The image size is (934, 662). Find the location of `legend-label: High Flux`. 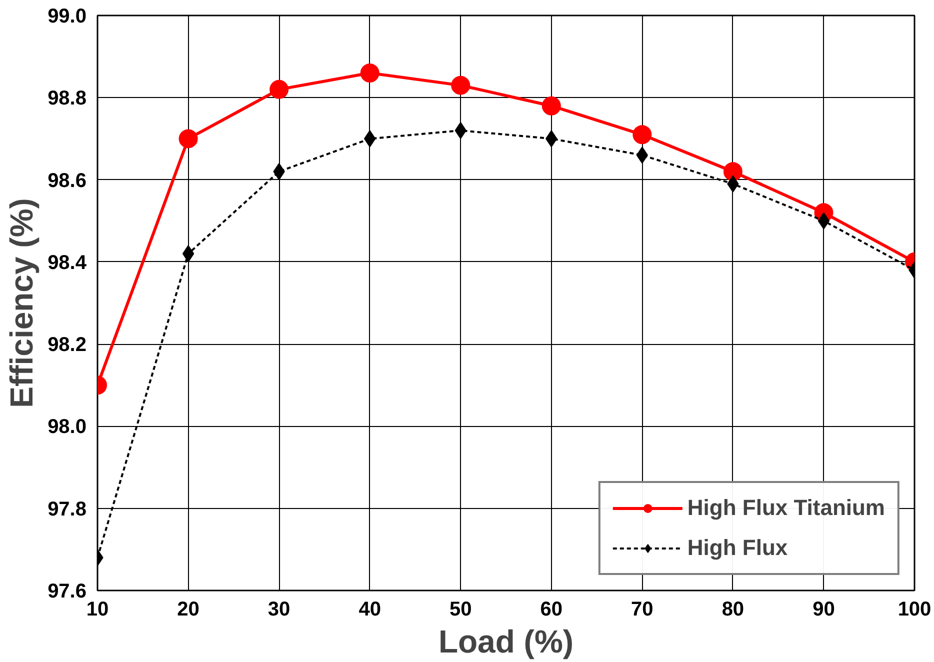

legend-label: High Flux is located at coordinates (737, 548).